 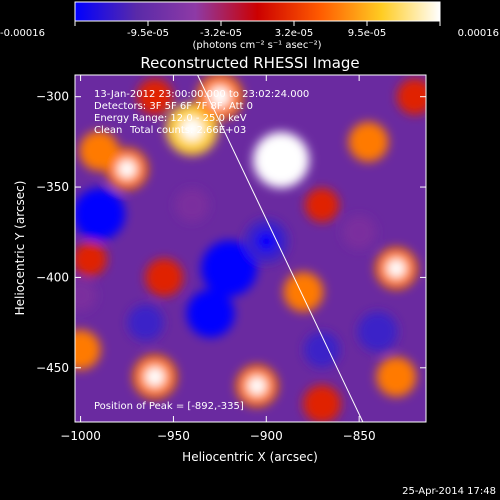 What do you see at coordinates (20, 248) in the screenshot?
I see `y-axis-label: Heliocentric Y (arcsec)` at bounding box center [20, 248].